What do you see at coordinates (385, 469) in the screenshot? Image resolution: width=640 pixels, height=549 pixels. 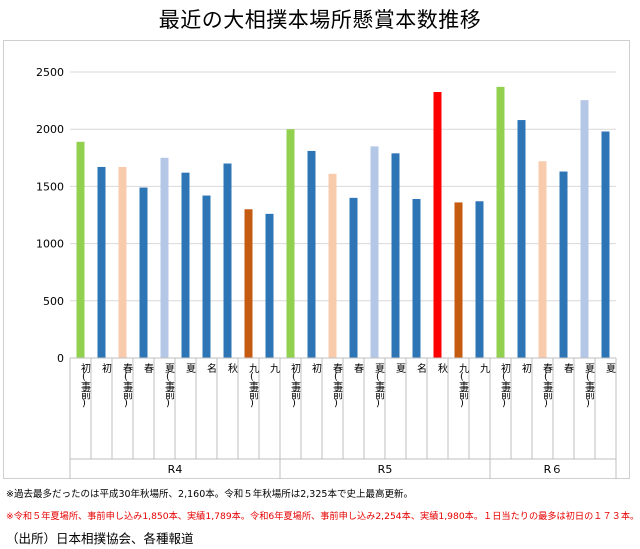 I see `group-label: R5` at bounding box center [385, 469].